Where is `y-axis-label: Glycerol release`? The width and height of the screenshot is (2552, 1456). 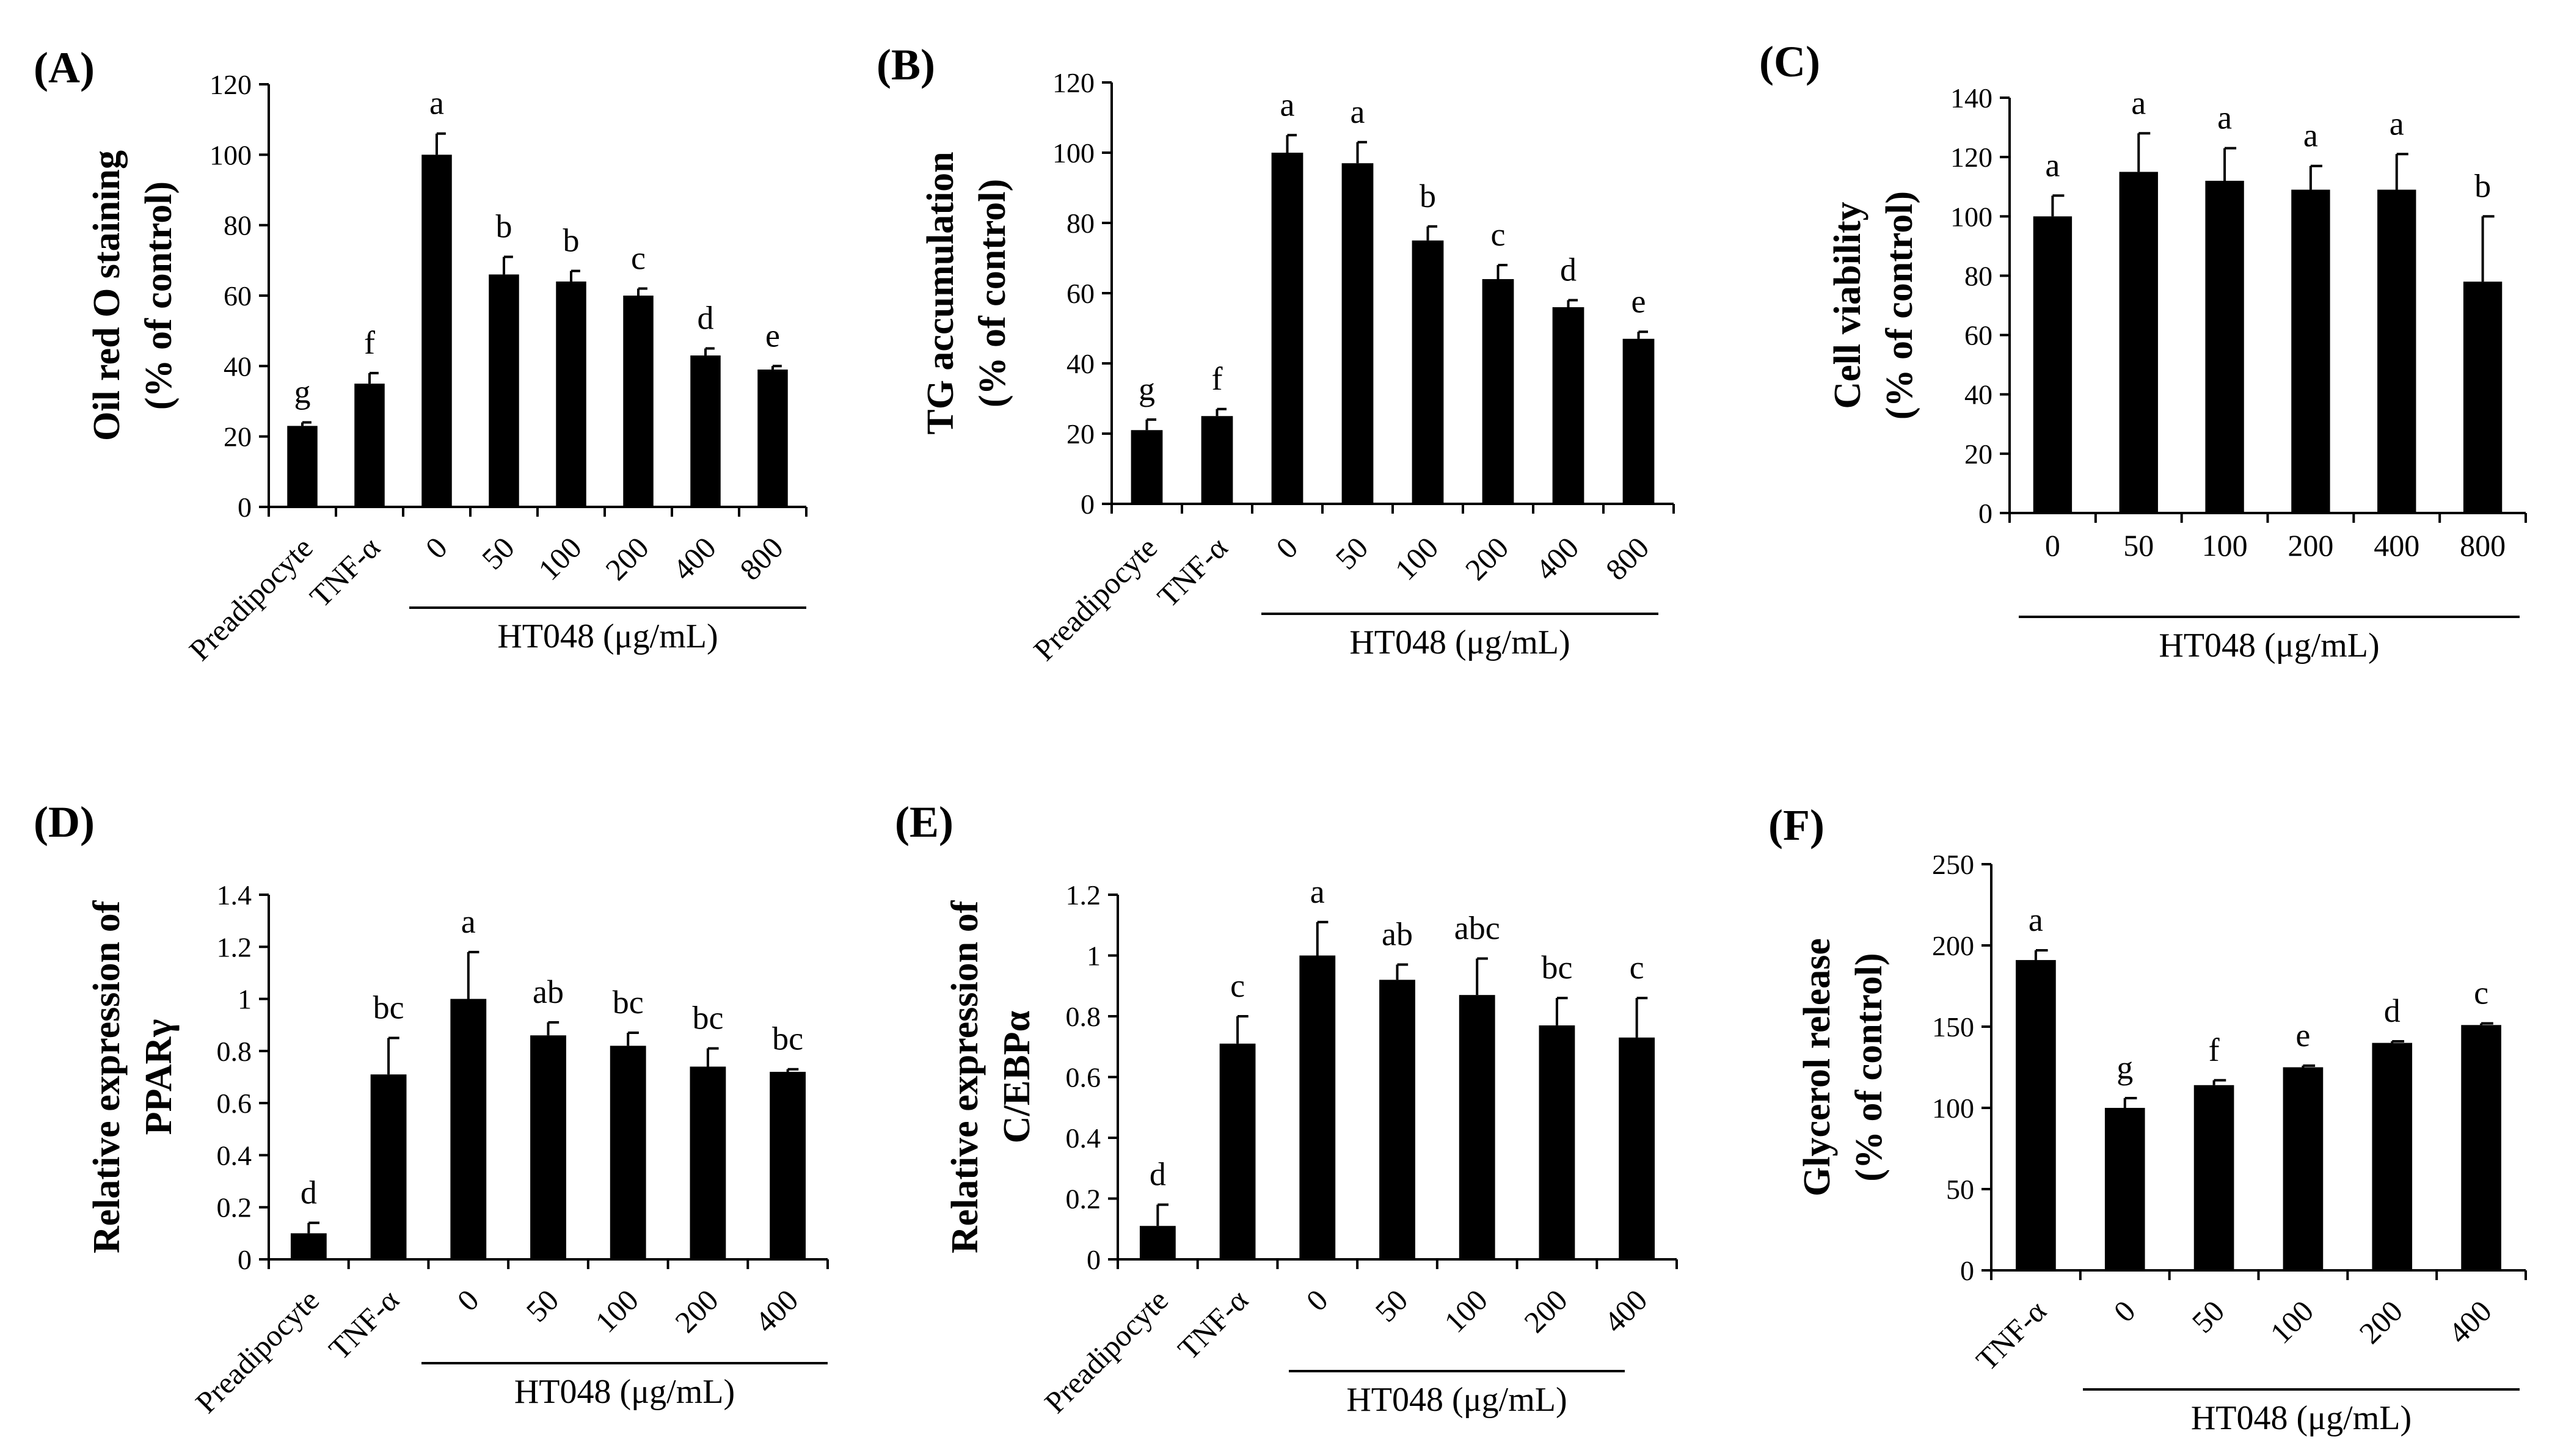
y-axis-label: Glycerol release is located at coordinates (1817, 1067).